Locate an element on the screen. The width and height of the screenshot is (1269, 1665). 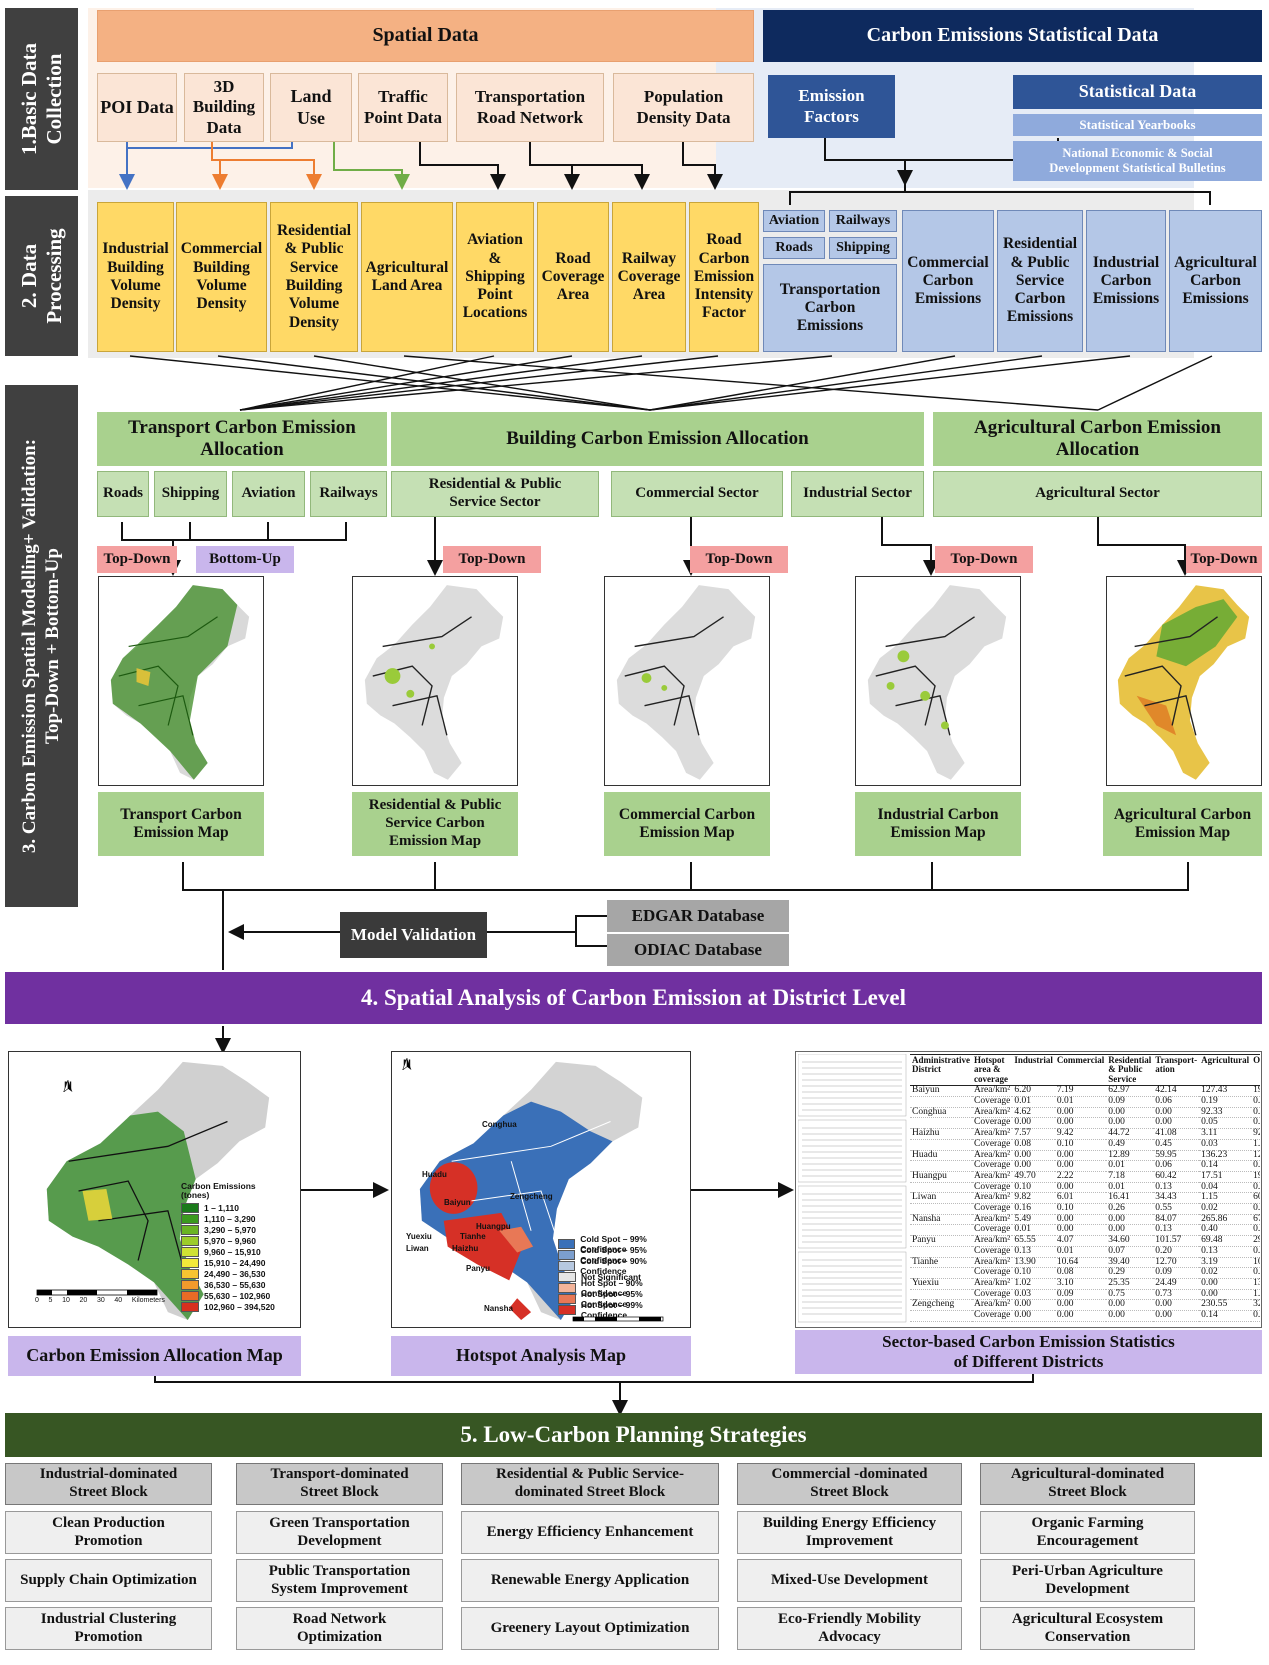
strategy-item: Industrial Clustering Promotion is located at coordinates (108, 1628).